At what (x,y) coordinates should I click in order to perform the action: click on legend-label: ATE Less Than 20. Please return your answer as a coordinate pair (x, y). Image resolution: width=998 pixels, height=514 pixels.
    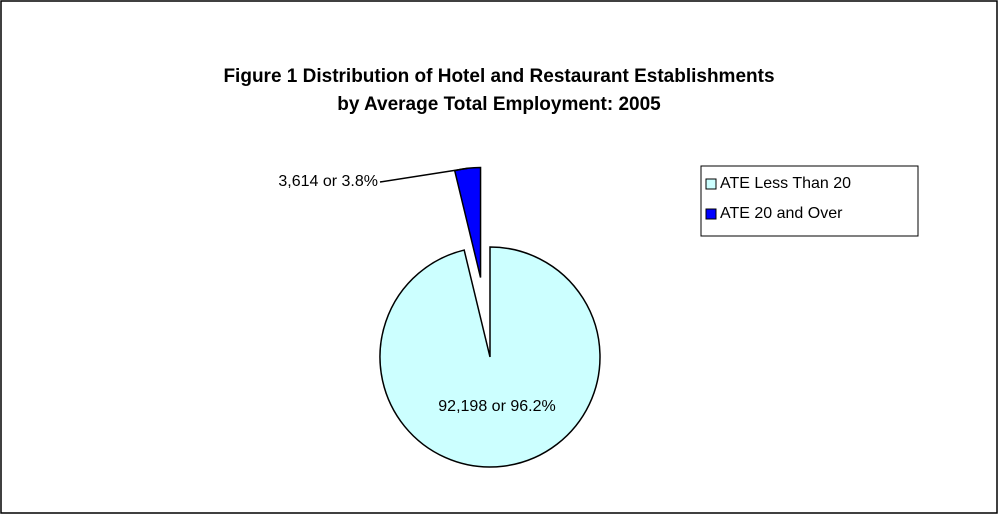
    Looking at the image, I should click on (785, 183).